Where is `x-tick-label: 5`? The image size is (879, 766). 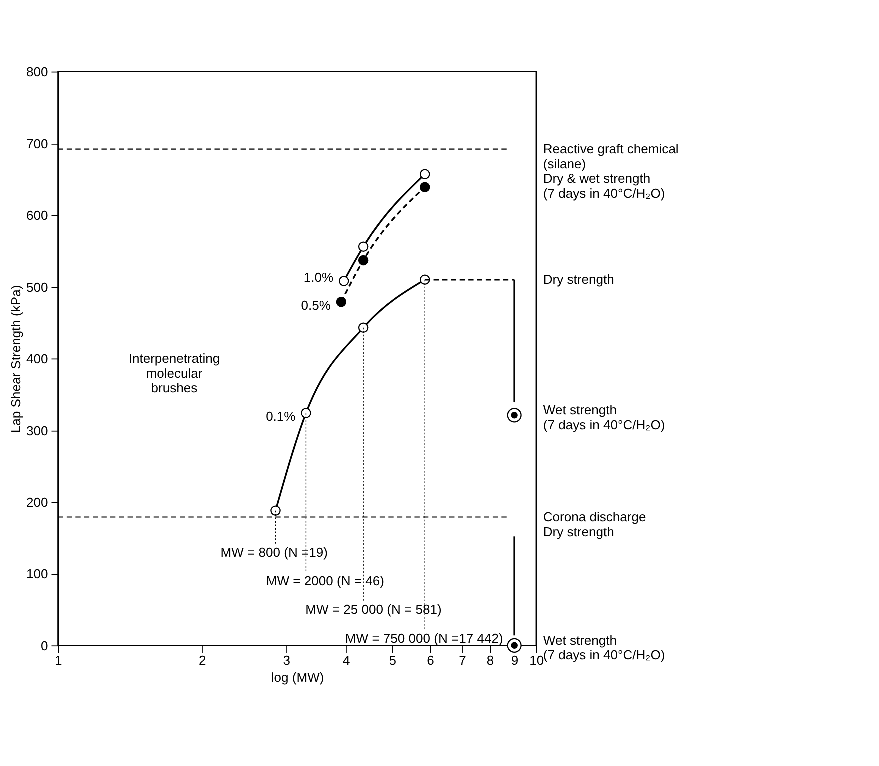
x-tick-label: 5 is located at coordinates (393, 660).